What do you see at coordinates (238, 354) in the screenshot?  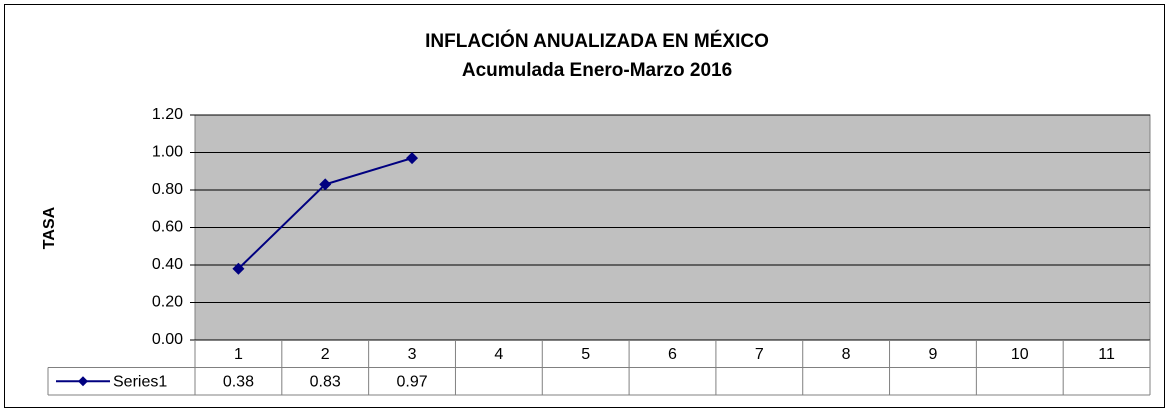 I see `x-tick-label: 1` at bounding box center [238, 354].